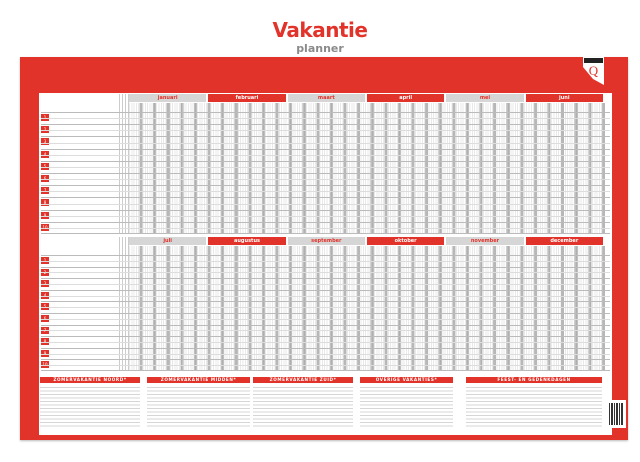 The width and height of the screenshot is (640, 462). I want to click on month-header: november, so click(485, 241).